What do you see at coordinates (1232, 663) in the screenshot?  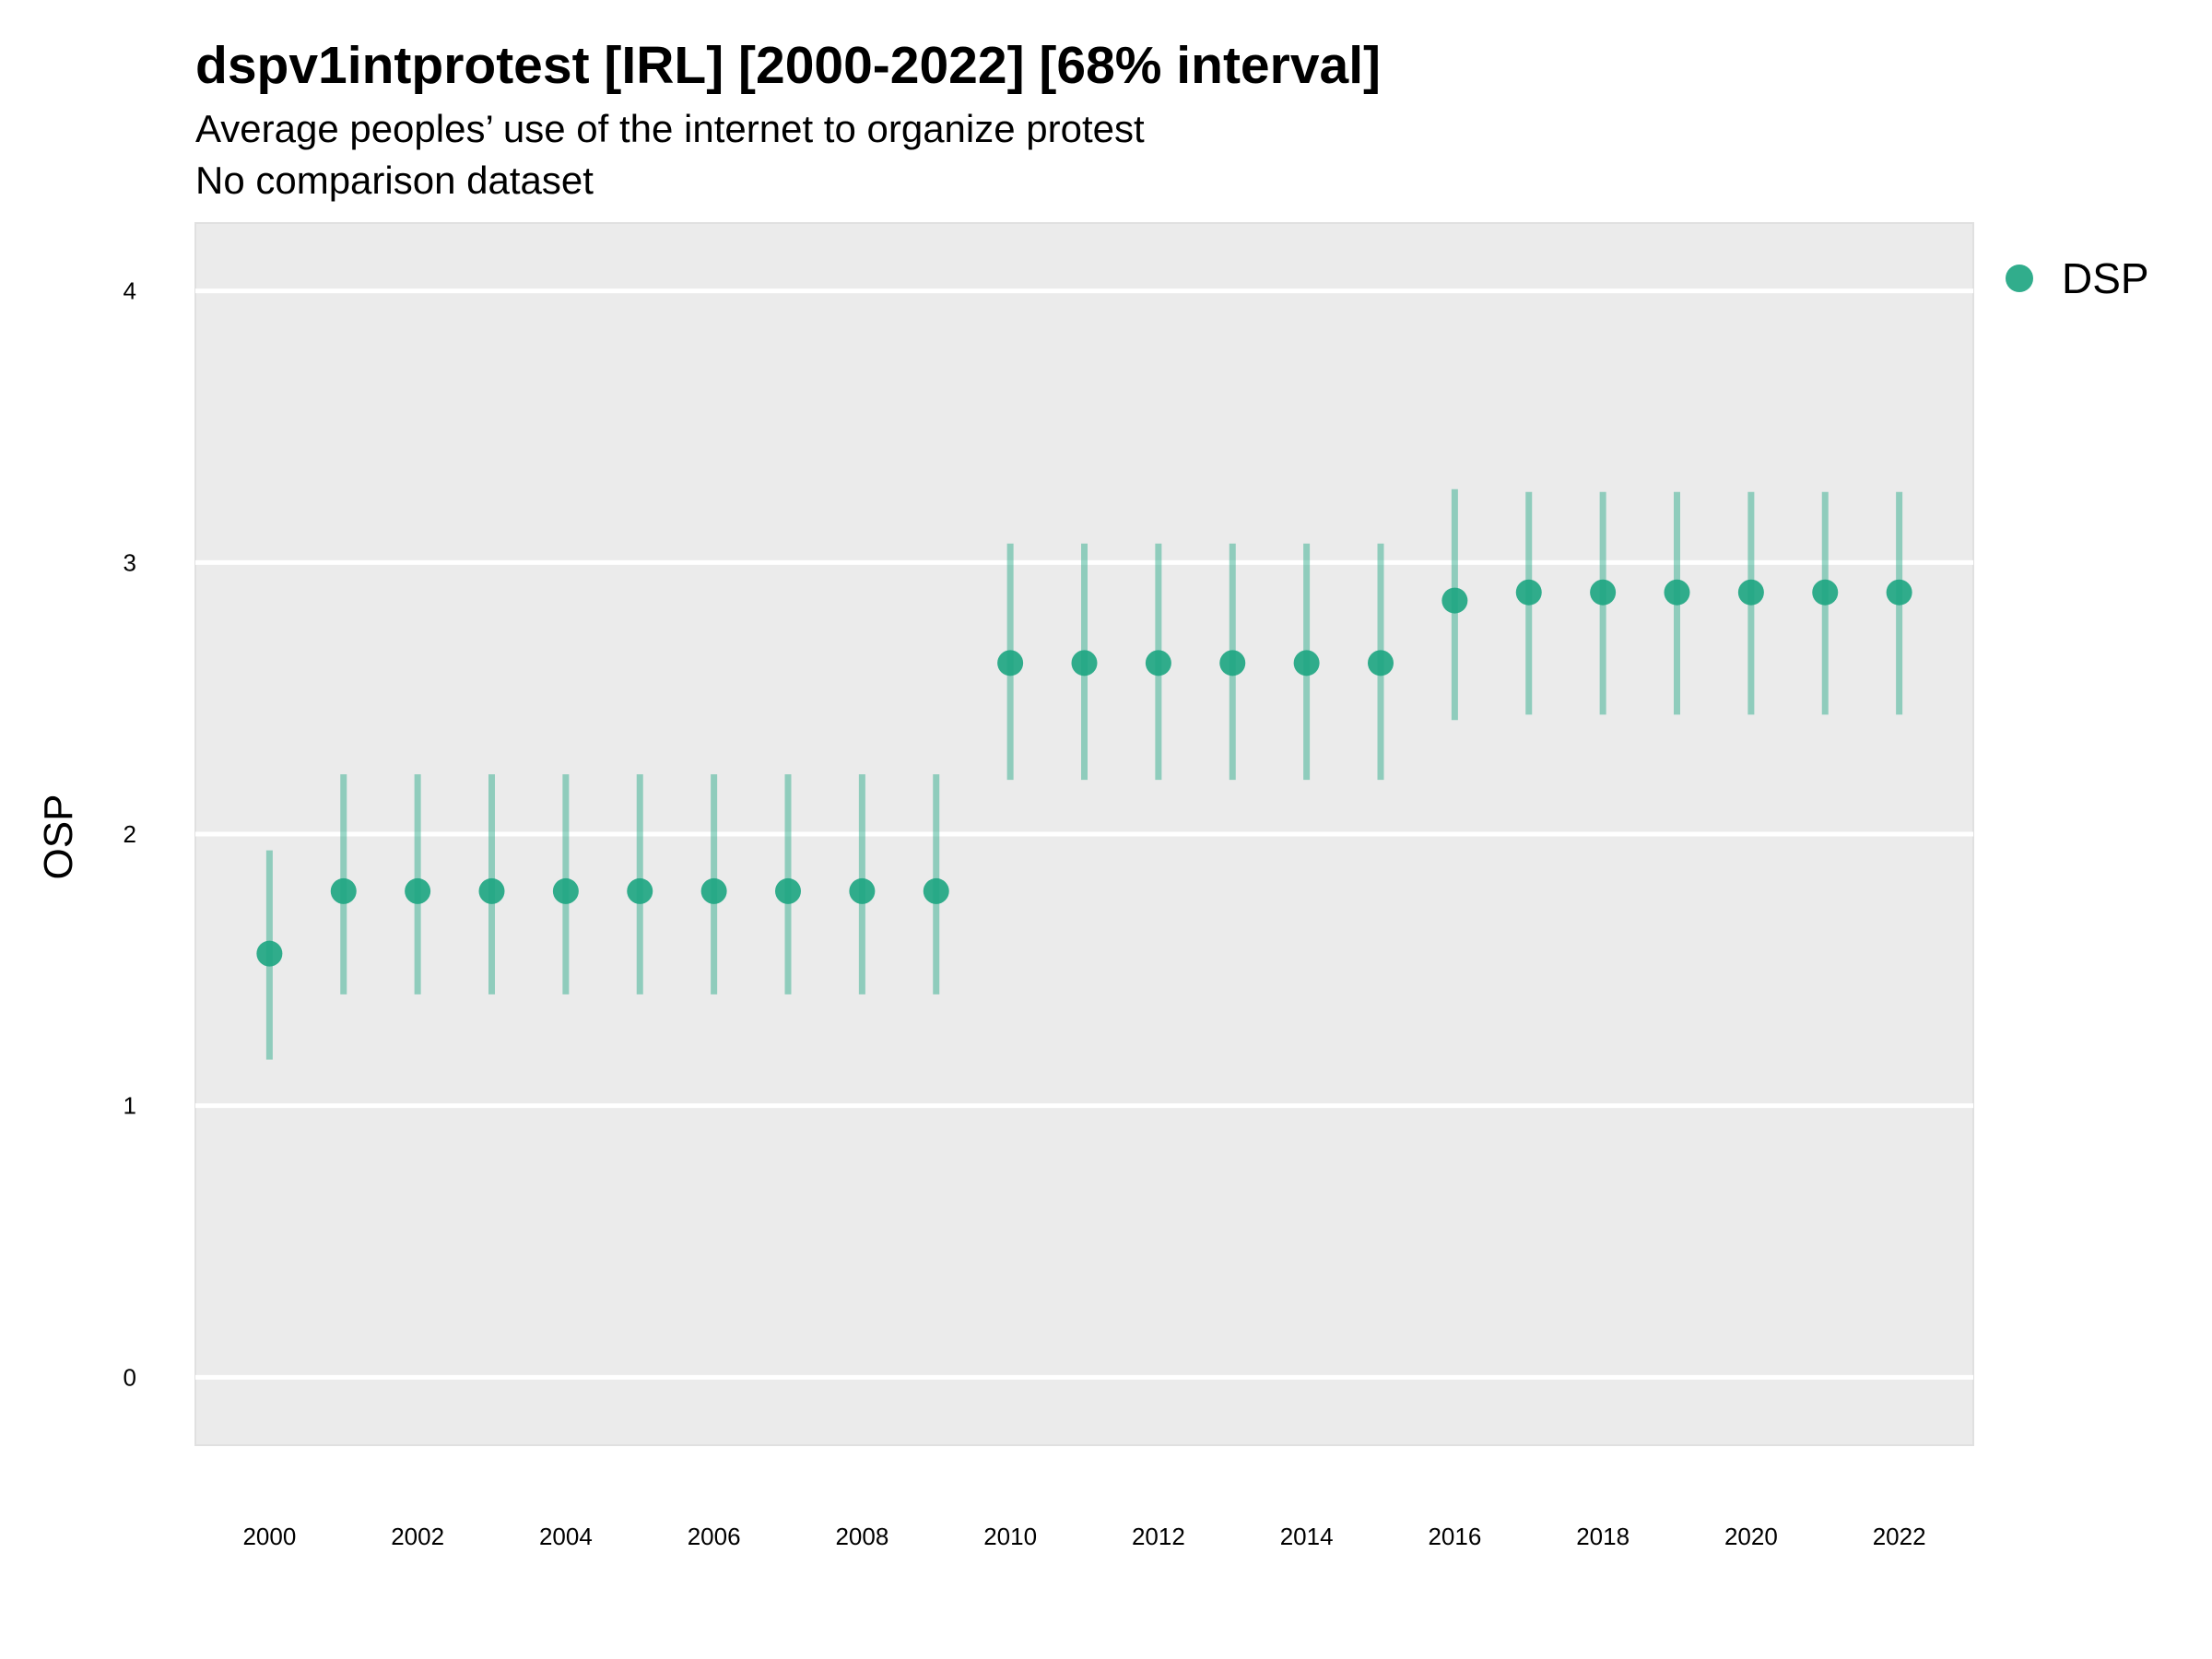 I see `data-point-2013` at bounding box center [1232, 663].